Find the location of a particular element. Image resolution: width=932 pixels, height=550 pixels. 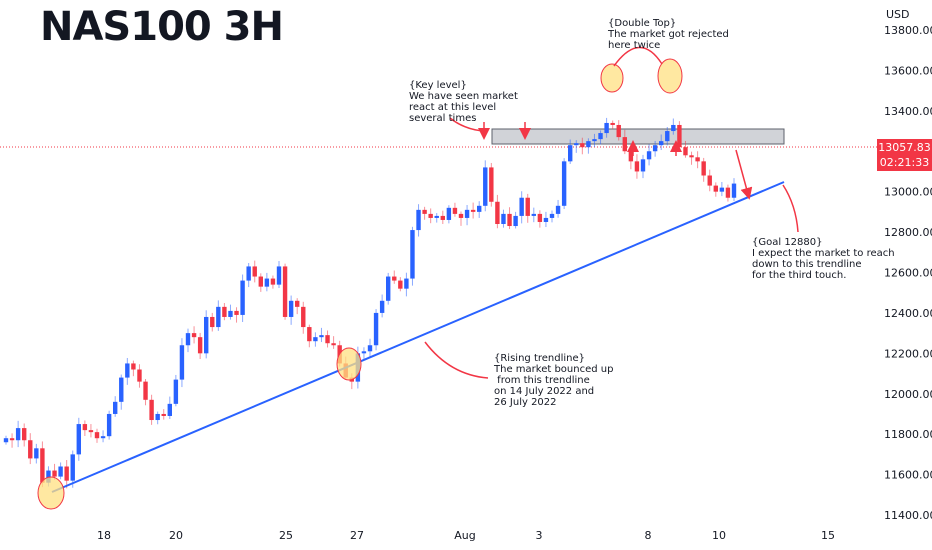

y-tick-label: 12800.00 is located at coordinates (908, 232).